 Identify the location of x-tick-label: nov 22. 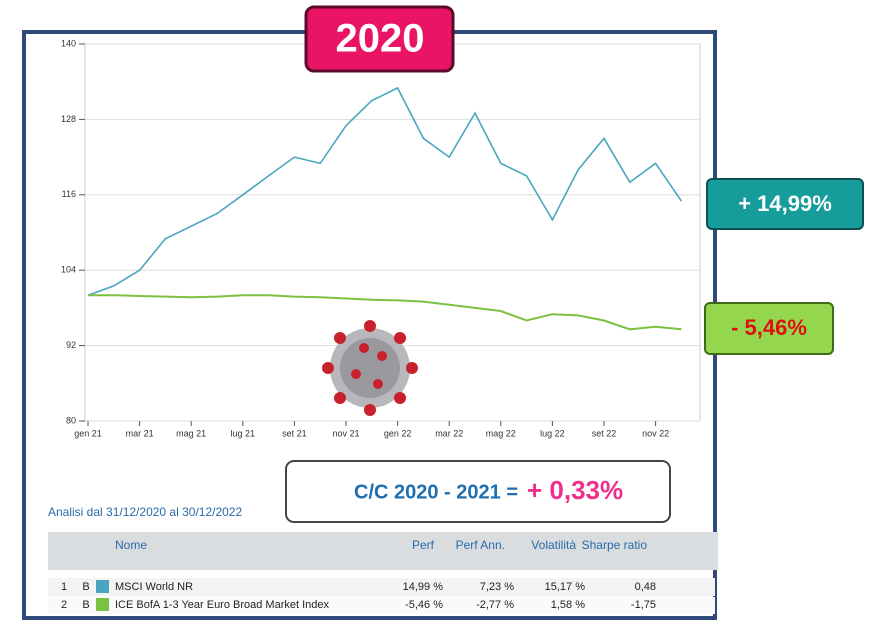
(655, 433).